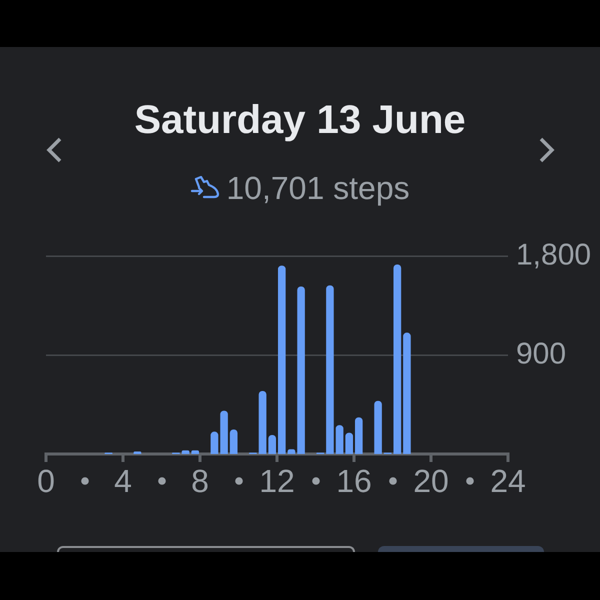 The image size is (600, 600). I want to click on x-tick-label: 0, so click(46, 481).